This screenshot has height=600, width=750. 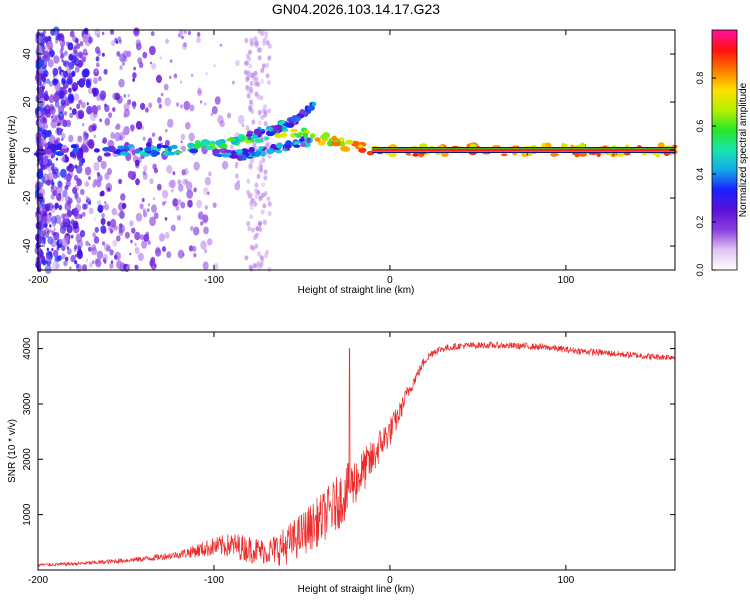 I want to click on y-tick-label: 1000, so click(x=27, y=514).